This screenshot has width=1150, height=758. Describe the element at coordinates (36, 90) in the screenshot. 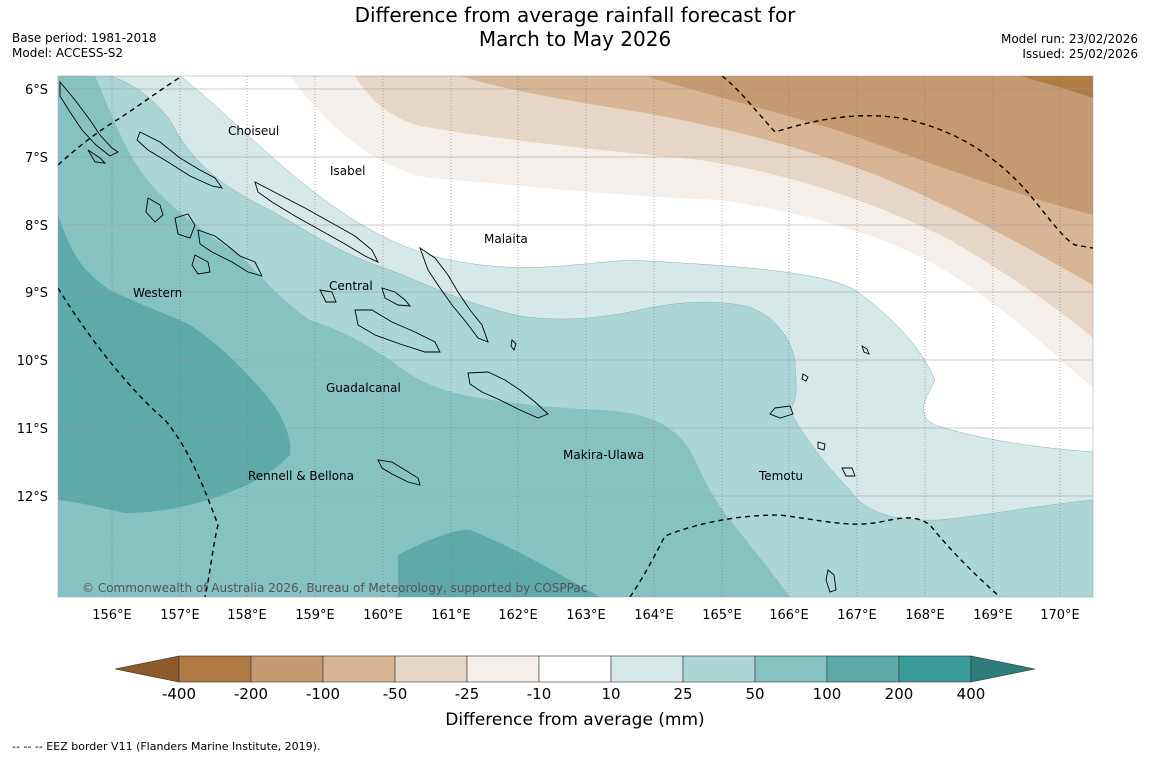

I see `lat-label-6s: 6°S` at that location.